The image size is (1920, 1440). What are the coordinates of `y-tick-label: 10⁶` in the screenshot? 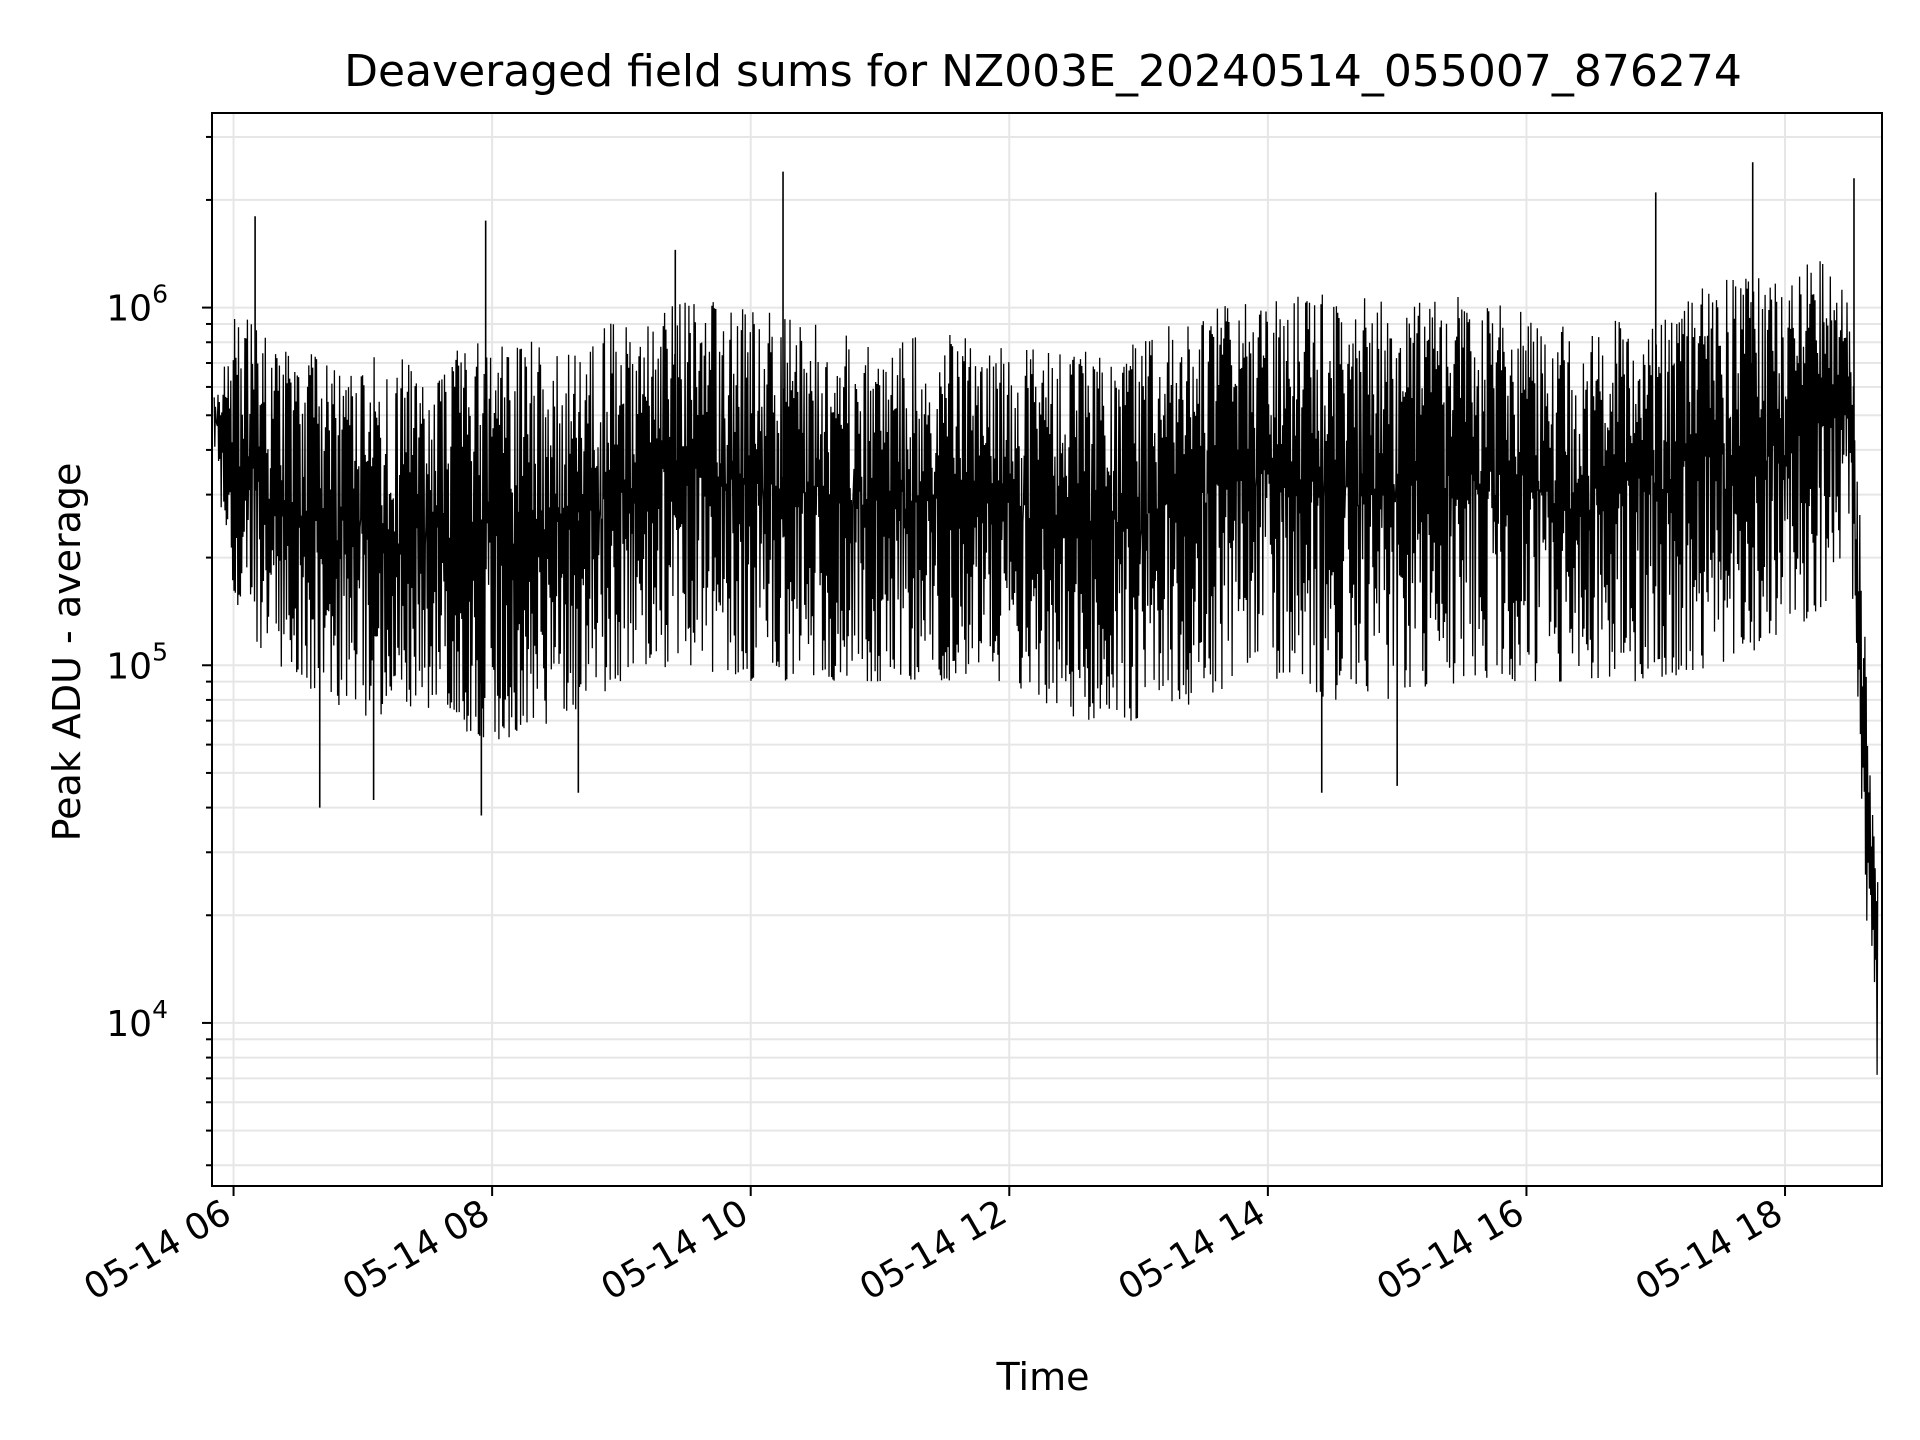 It's located at (137, 305).